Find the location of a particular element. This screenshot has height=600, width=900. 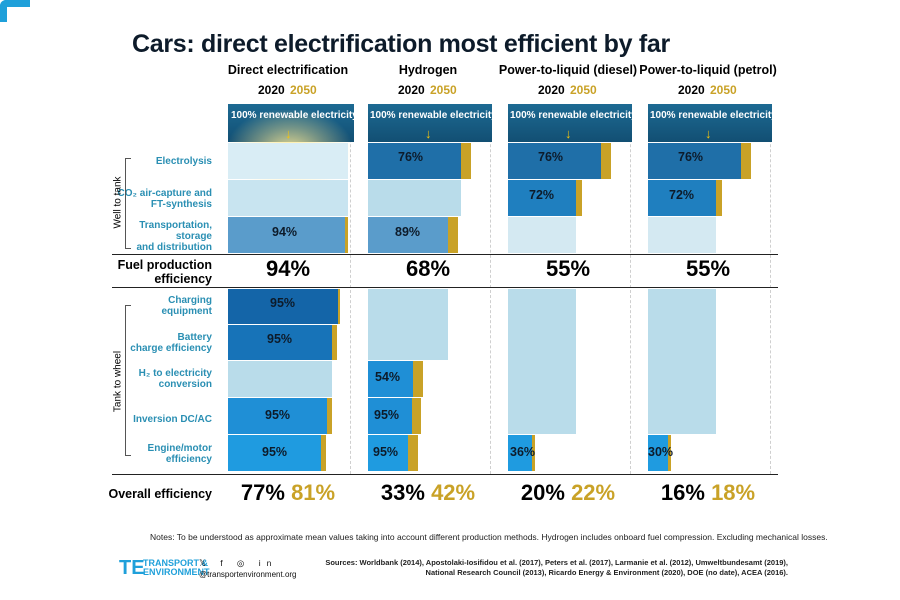

overall-2020-value: 33% is located at coordinates (402, 492).